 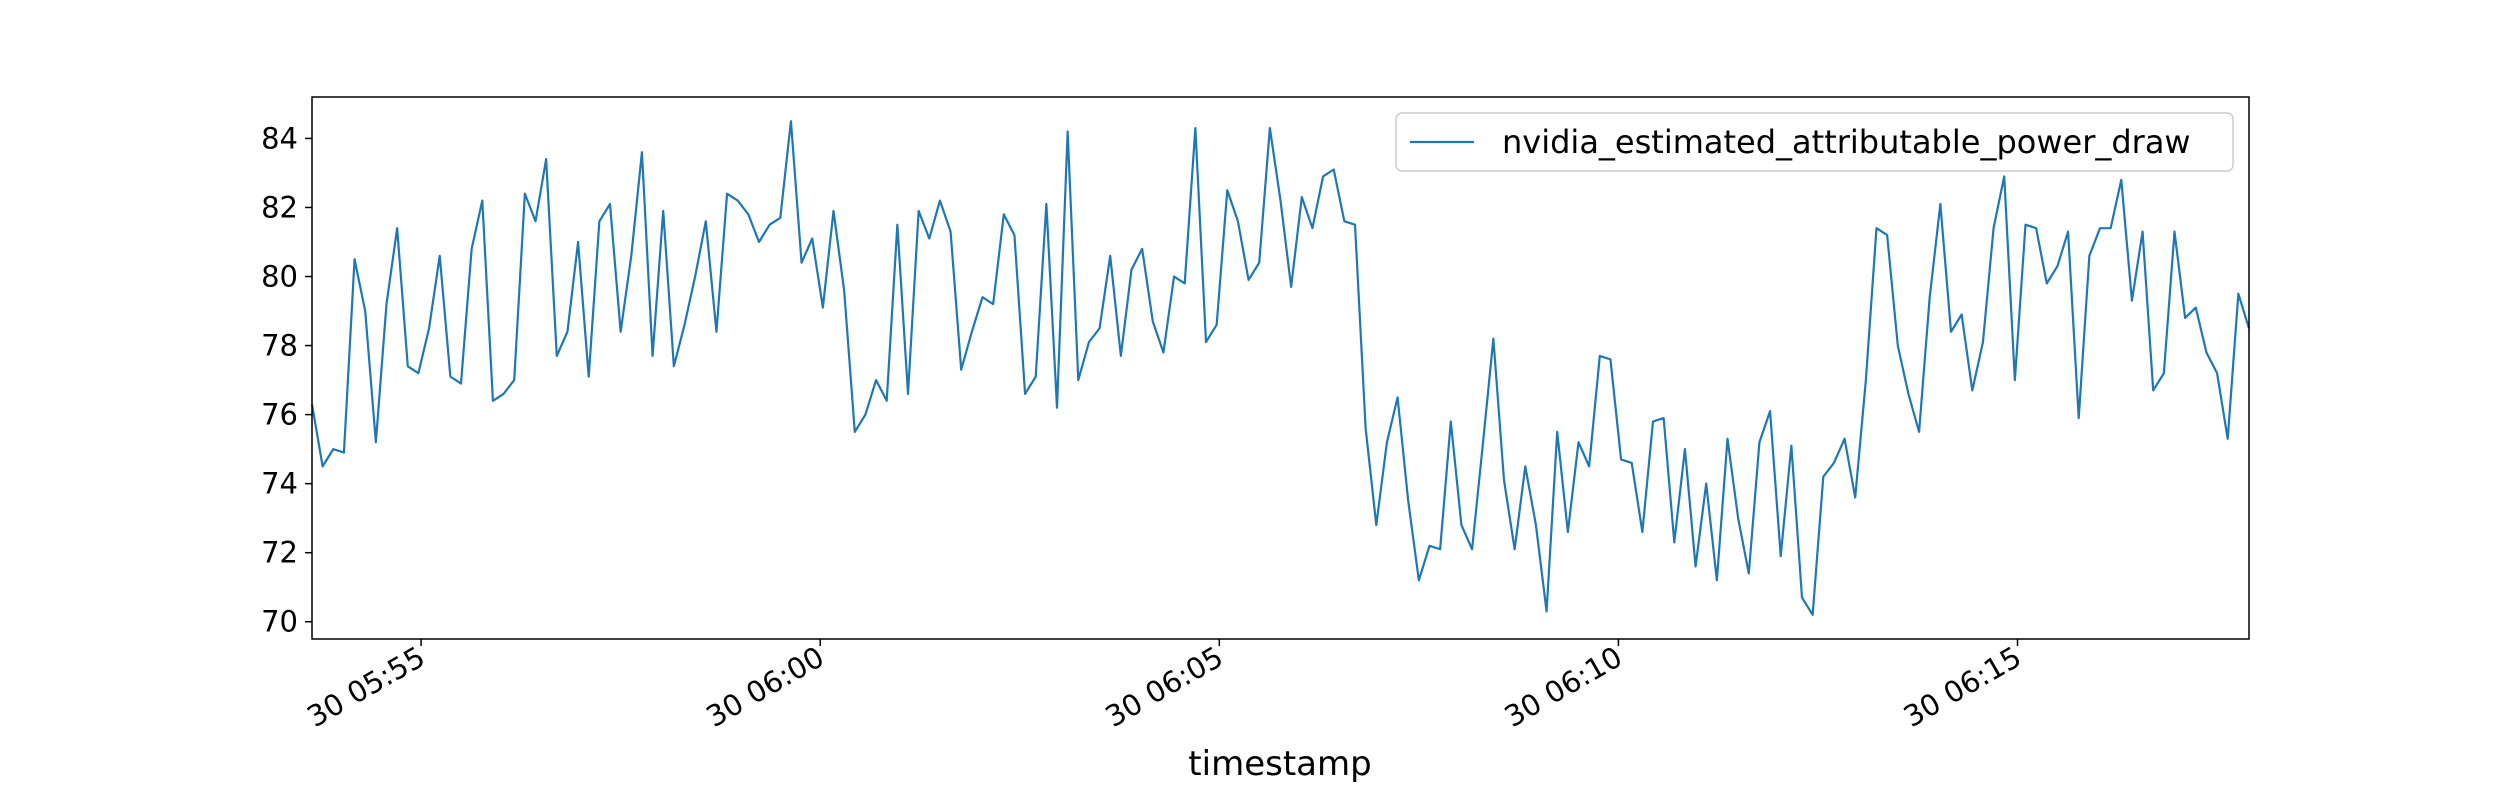 I want to click on y-tick-label: 82, so click(x=279, y=207).